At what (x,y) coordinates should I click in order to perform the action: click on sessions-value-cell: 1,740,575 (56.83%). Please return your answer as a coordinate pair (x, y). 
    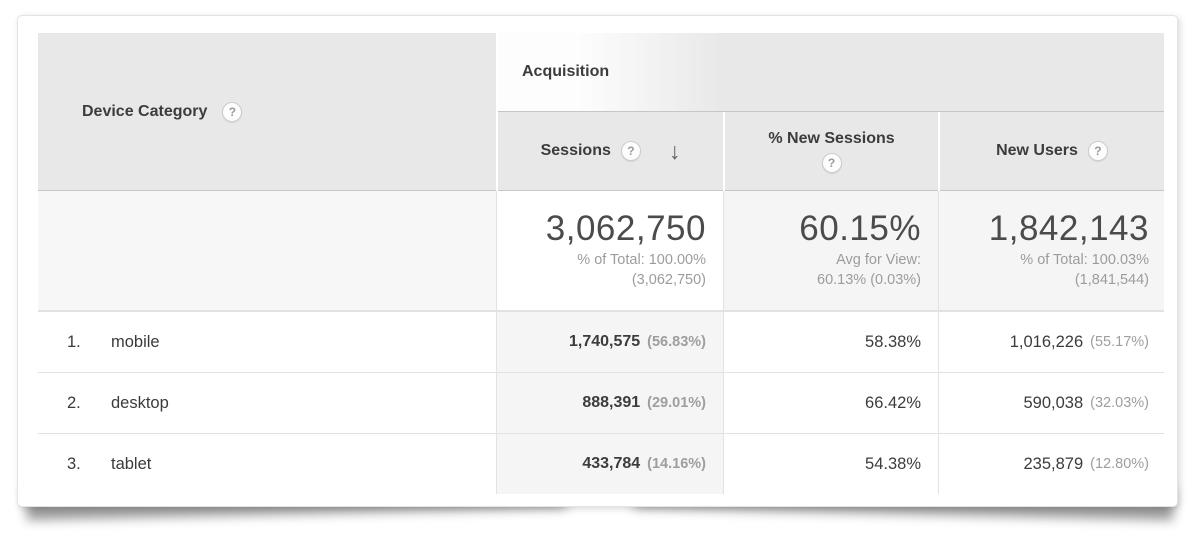
    Looking at the image, I should click on (609, 341).